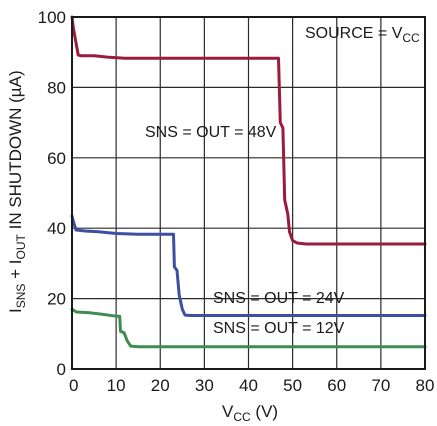  I want to click on series-line, so click(248, 328).